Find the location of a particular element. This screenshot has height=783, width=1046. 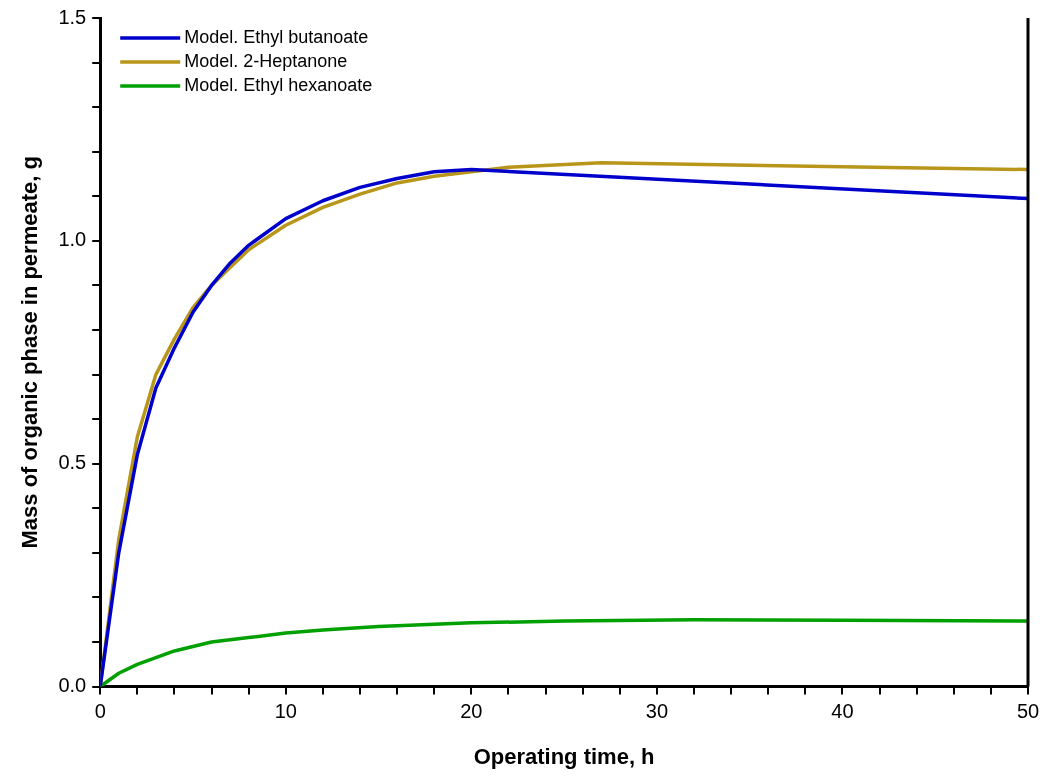

y-tick-label: 1.0 is located at coordinates (72, 239).